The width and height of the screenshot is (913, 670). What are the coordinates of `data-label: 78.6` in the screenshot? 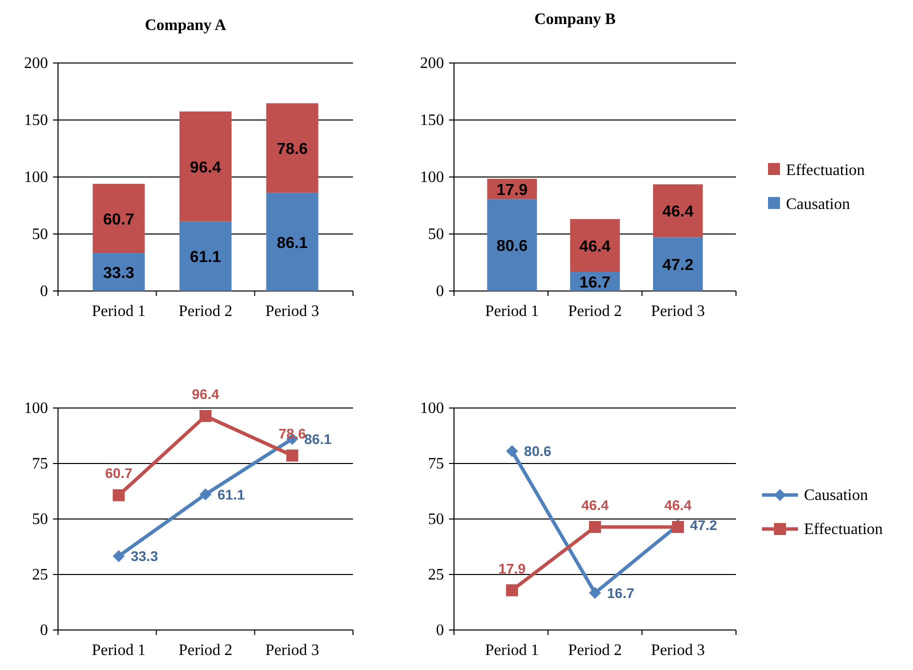 It's located at (292, 149).